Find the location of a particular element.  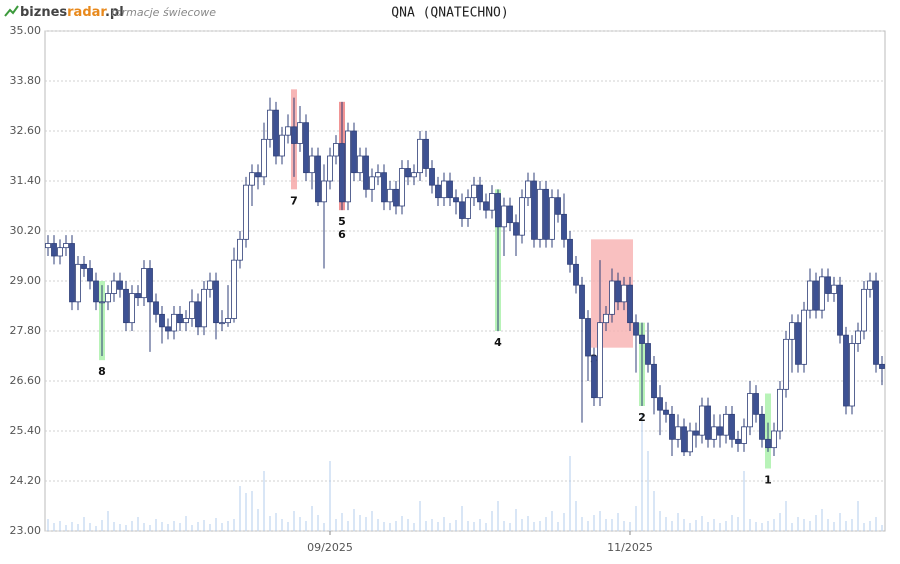

logo: biznesradar.pl is located at coordinates (64, 12).